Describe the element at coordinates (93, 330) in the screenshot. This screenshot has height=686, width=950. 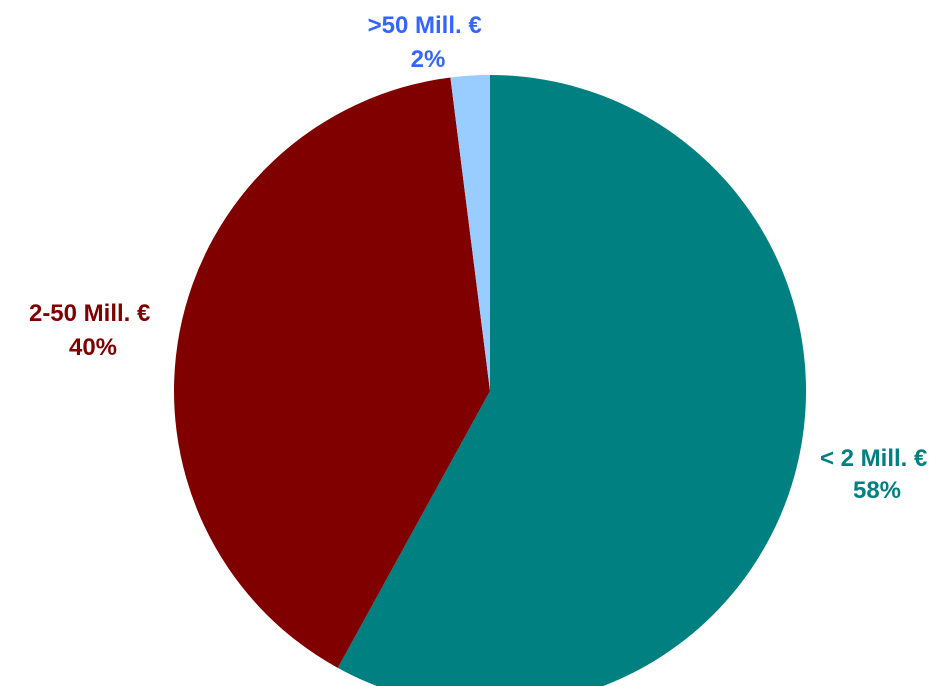
I see `slice-label-medium-companies: 2-50 Mill. € 40%` at that location.